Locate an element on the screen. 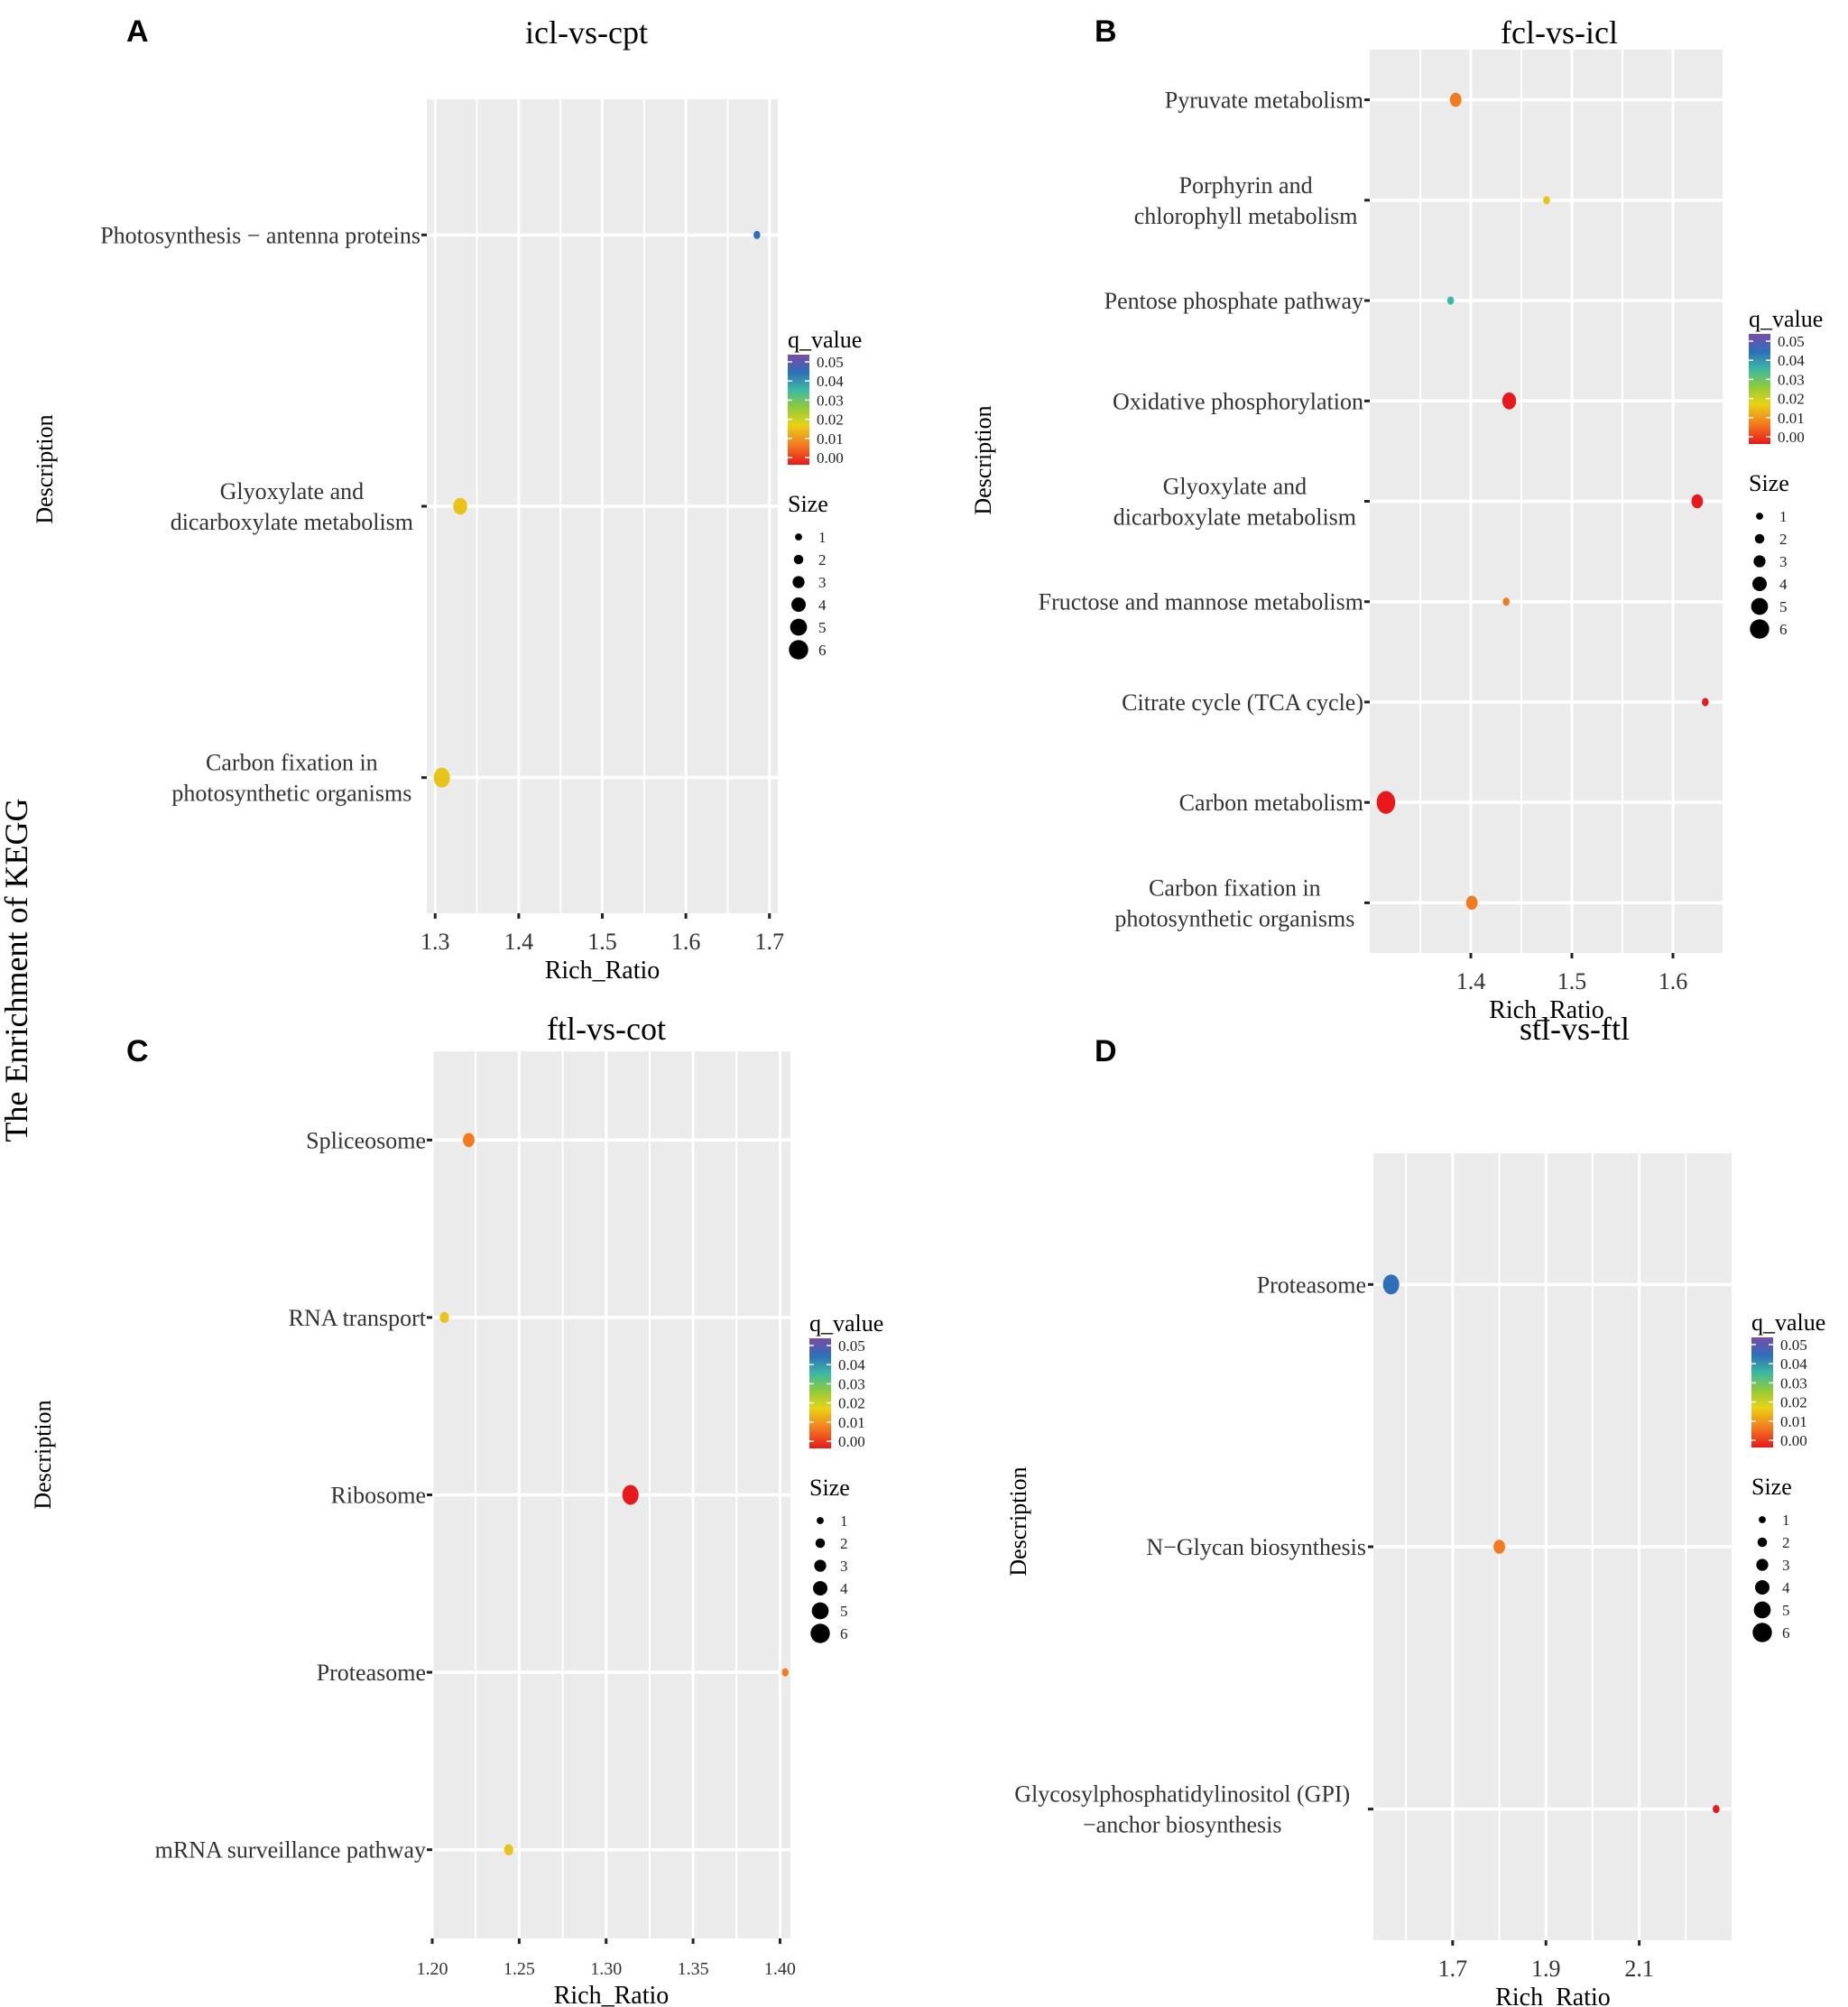 This screenshot has height=2007, width=1848. x-tick-label: 1.20 is located at coordinates (432, 1969).